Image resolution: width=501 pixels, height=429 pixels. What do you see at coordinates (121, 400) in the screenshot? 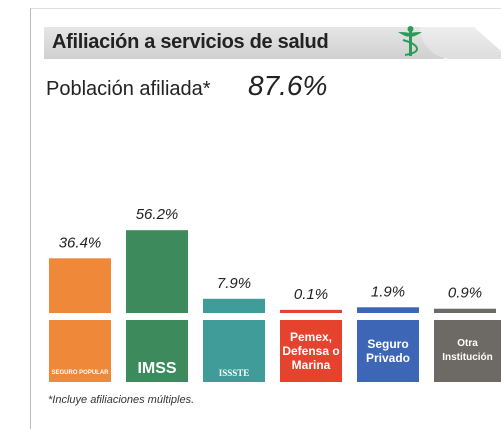
I see `footnote: *Incluye afiliaciones múltiples.` at bounding box center [121, 400].